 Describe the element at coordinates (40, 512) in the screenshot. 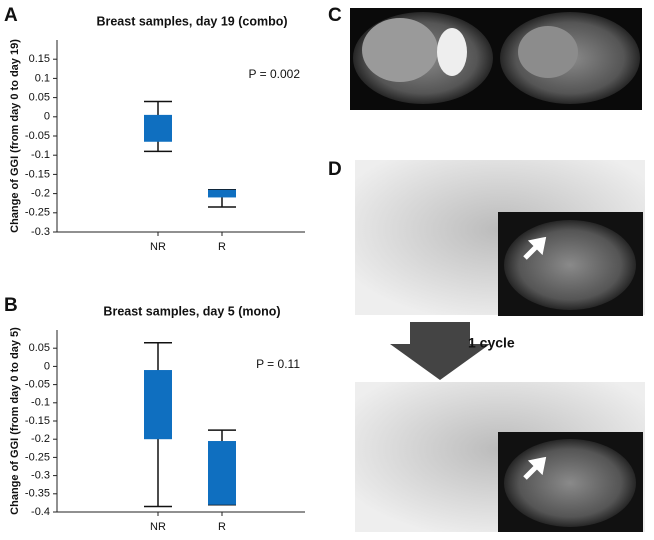

I see `y-tick-label: -0.4` at that location.